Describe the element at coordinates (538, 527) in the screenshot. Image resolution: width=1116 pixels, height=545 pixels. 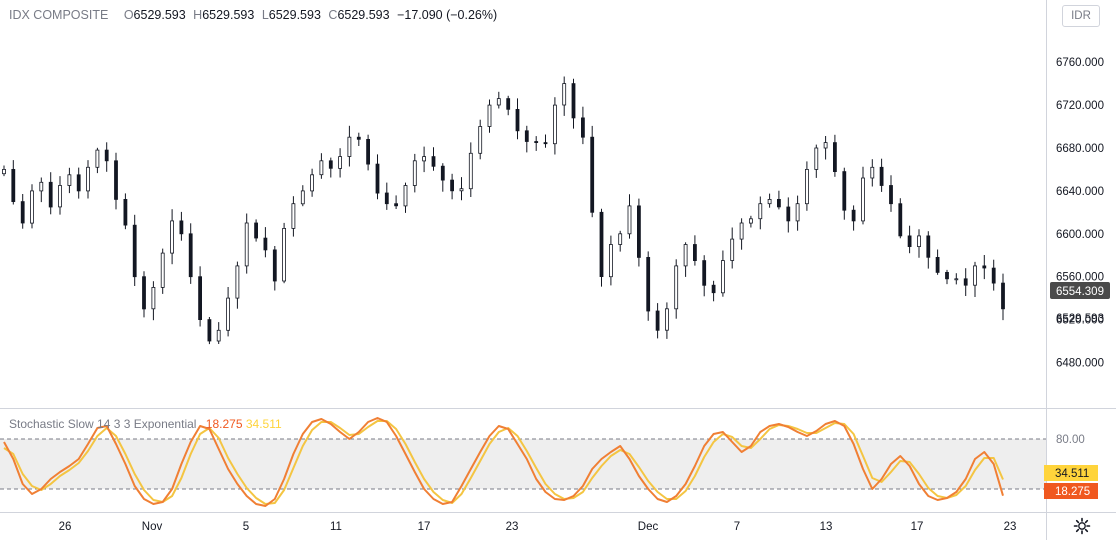
I see `time-axis: 26 Nov 5 11 17 23 Dec 7 13 17 23` at that location.